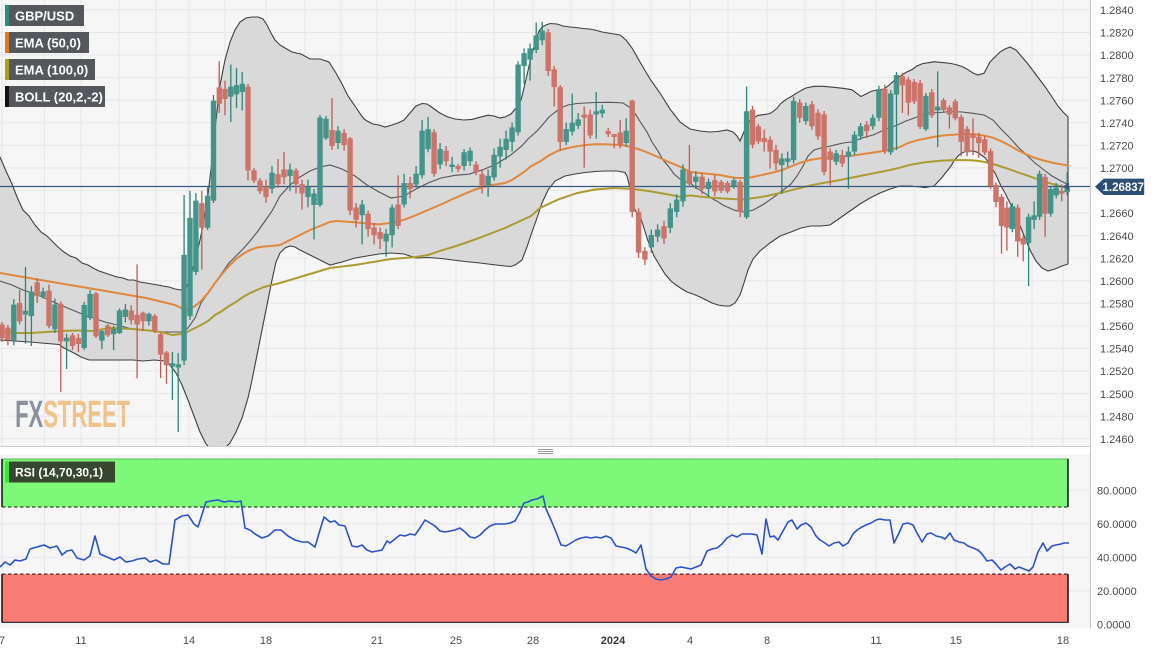  I want to click on svg-text: 1.2460, so click(1117, 440).